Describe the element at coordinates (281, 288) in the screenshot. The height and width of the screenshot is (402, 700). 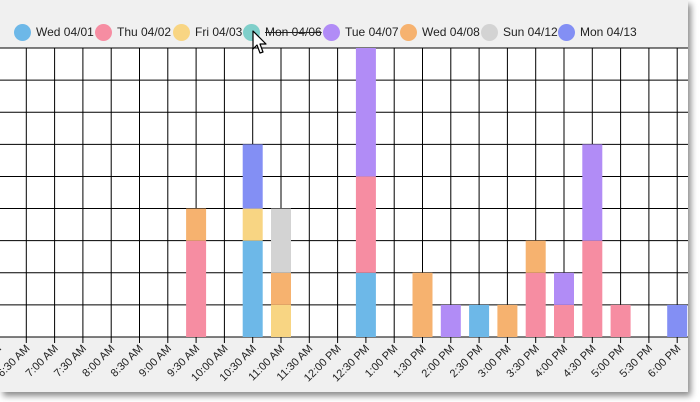
I see `bar-segment-wed-04-08-10-30-am` at that location.